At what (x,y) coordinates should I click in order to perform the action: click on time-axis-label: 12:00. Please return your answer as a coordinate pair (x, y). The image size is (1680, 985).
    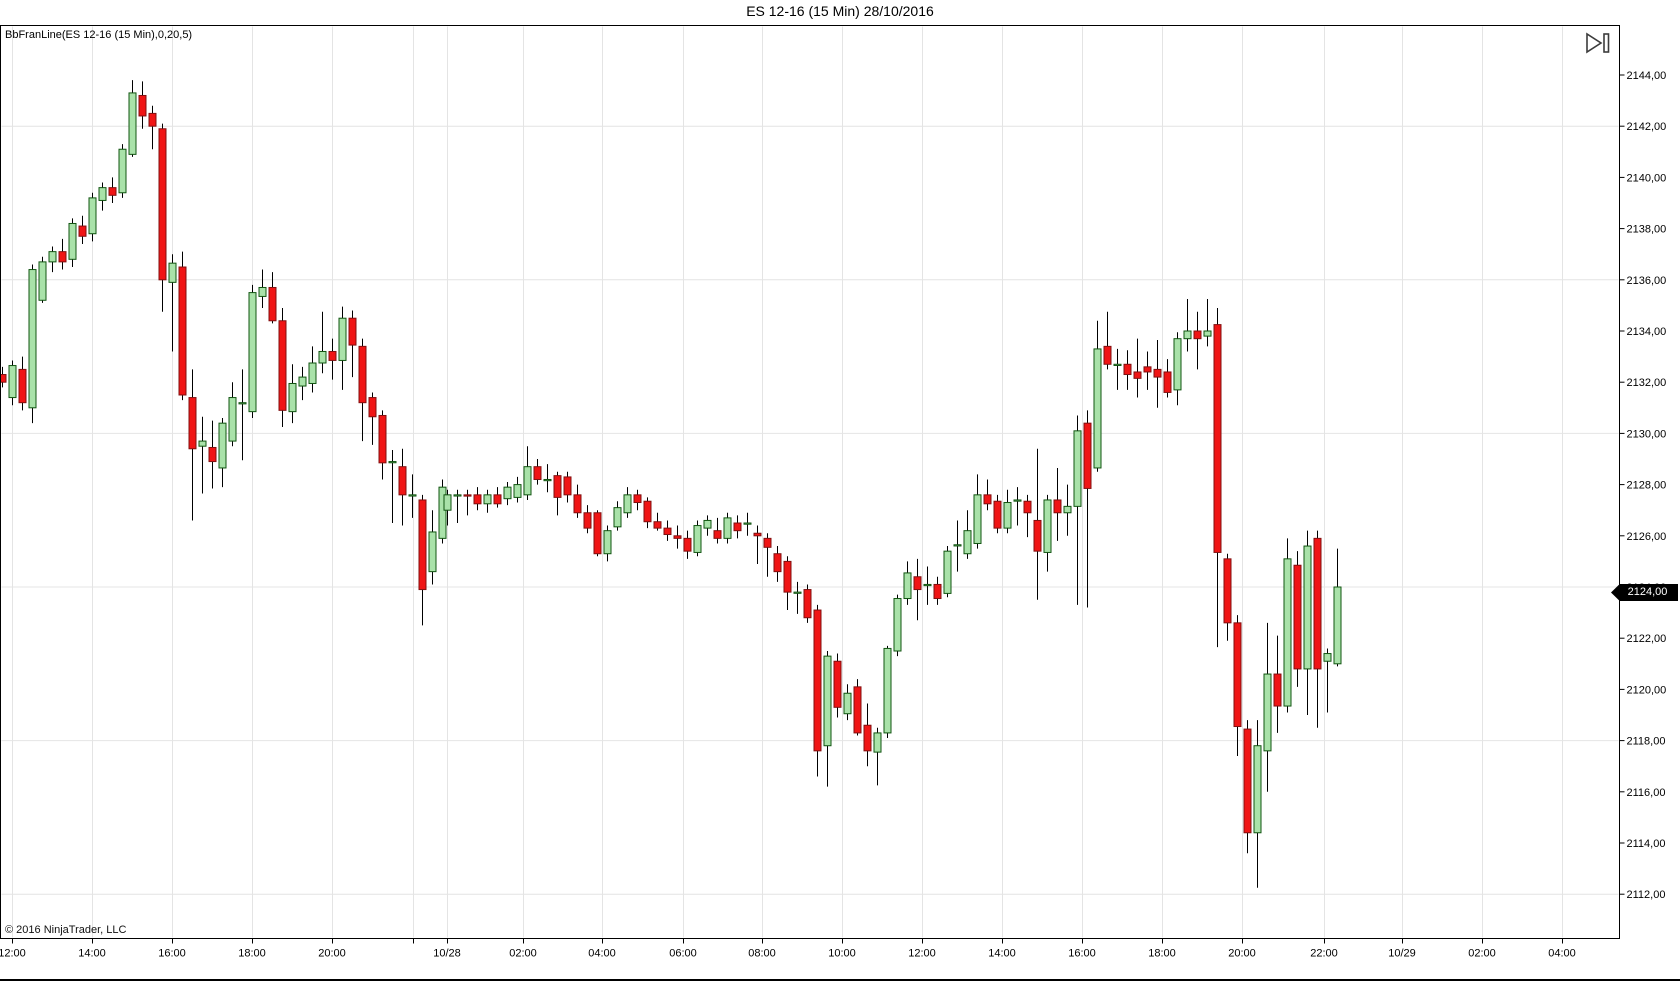
    Looking at the image, I should click on (13, 954).